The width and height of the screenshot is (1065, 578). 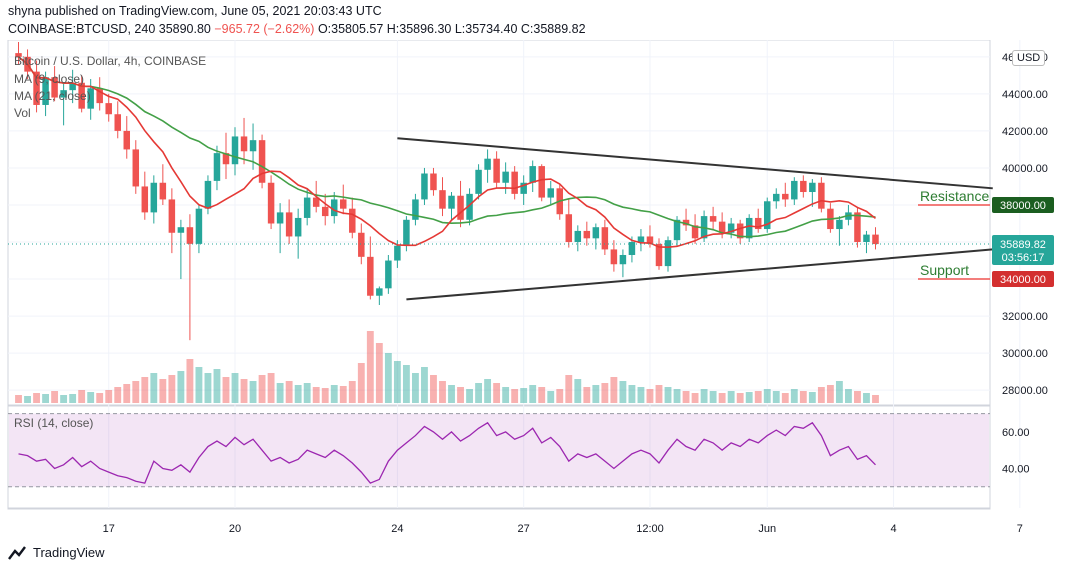 I want to click on rsi-line, so click(x=447, y=452).